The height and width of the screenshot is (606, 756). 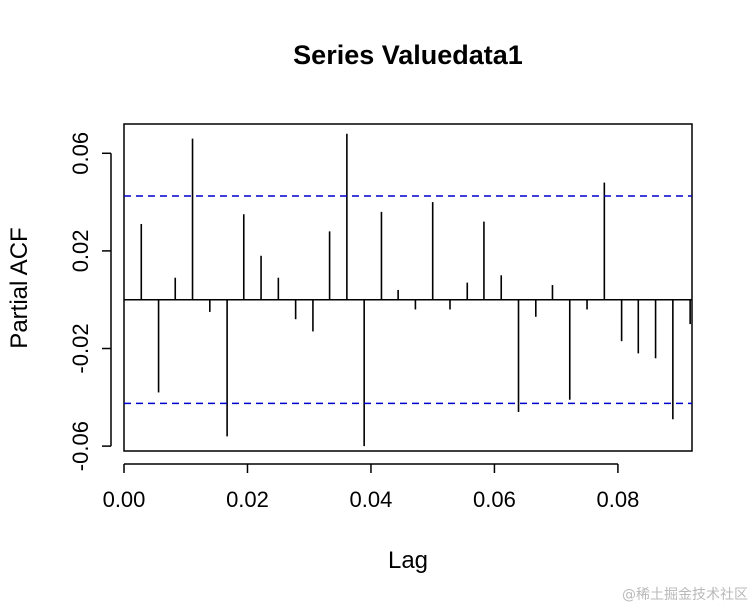 I want to click on y-tick-label: 0.02, so click(x=80, y=250).